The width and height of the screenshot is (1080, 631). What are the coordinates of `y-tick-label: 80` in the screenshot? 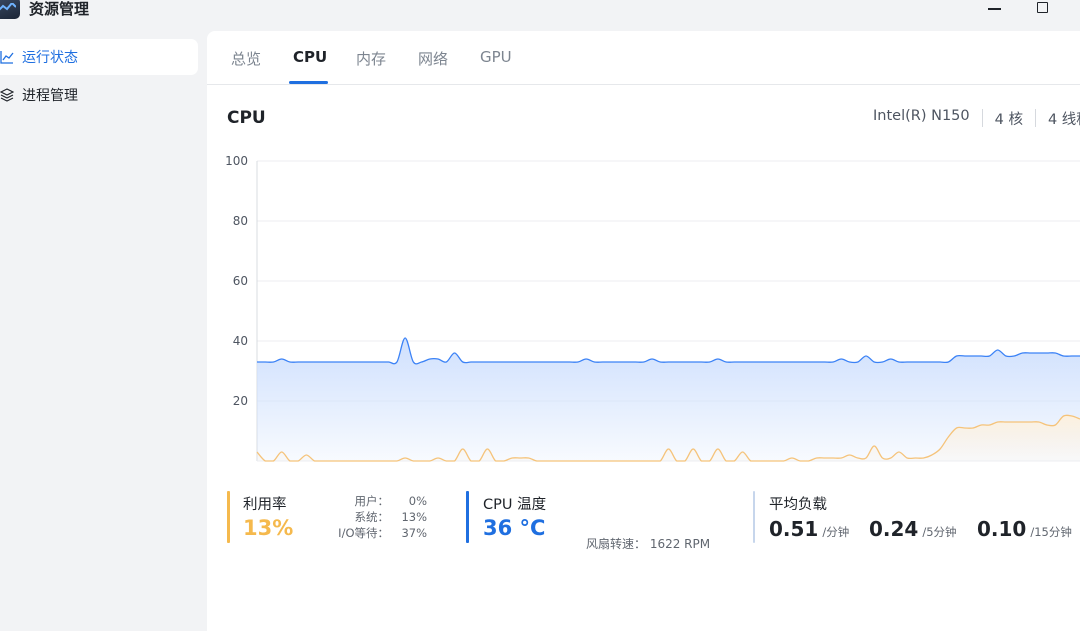 It's located at (240, 221).